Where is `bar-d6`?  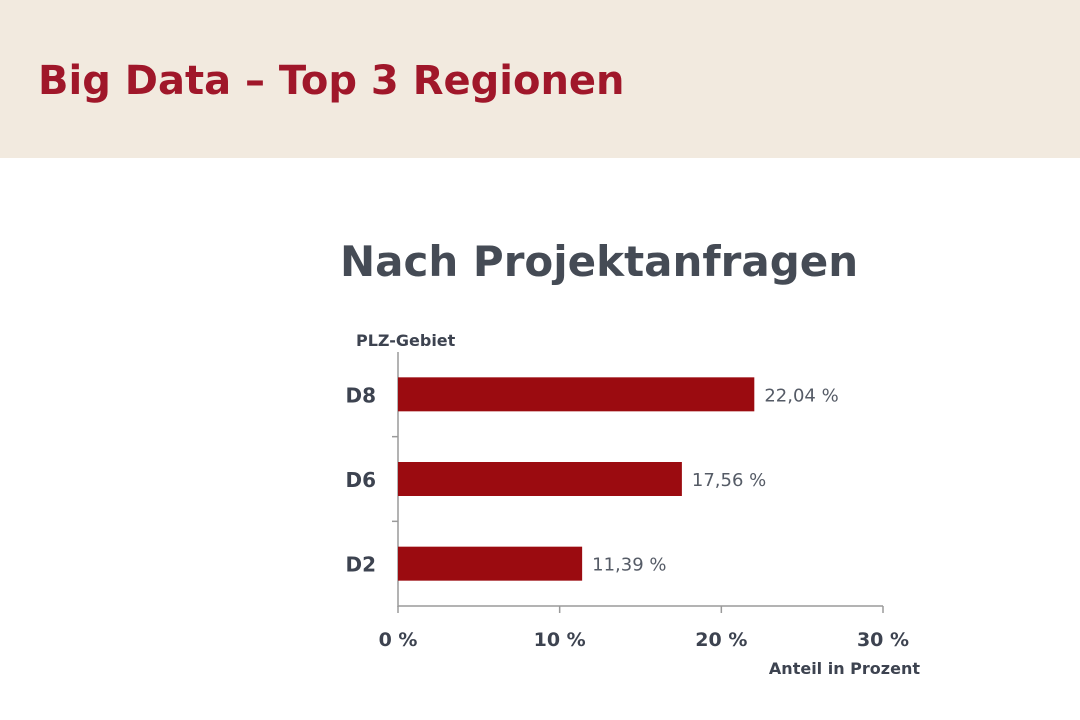 bar-d6 is located at coordinates (540, 479).